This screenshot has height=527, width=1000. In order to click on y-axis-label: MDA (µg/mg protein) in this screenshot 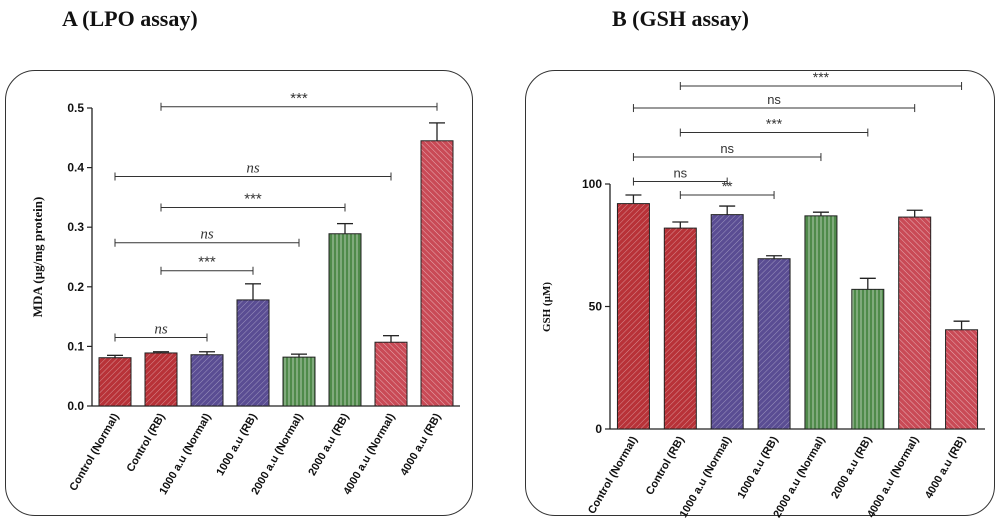, I will do `click(37, 257)`.